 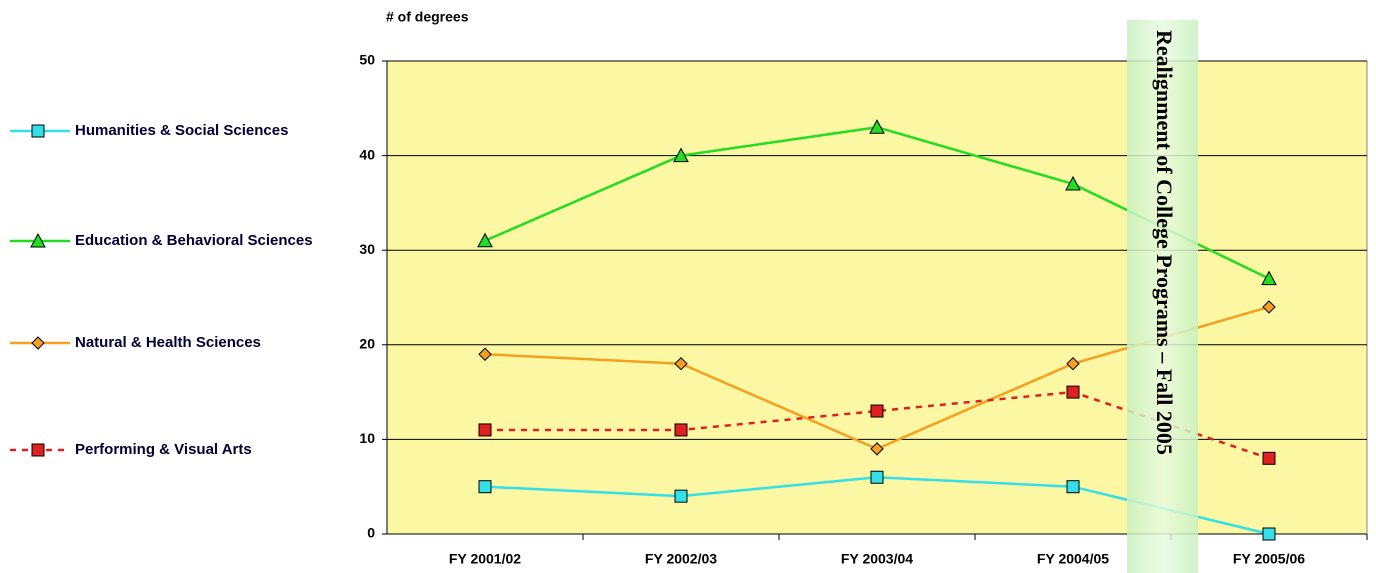 I want to click on y-axis-title: # of degrees, so click(x=427, y=17).